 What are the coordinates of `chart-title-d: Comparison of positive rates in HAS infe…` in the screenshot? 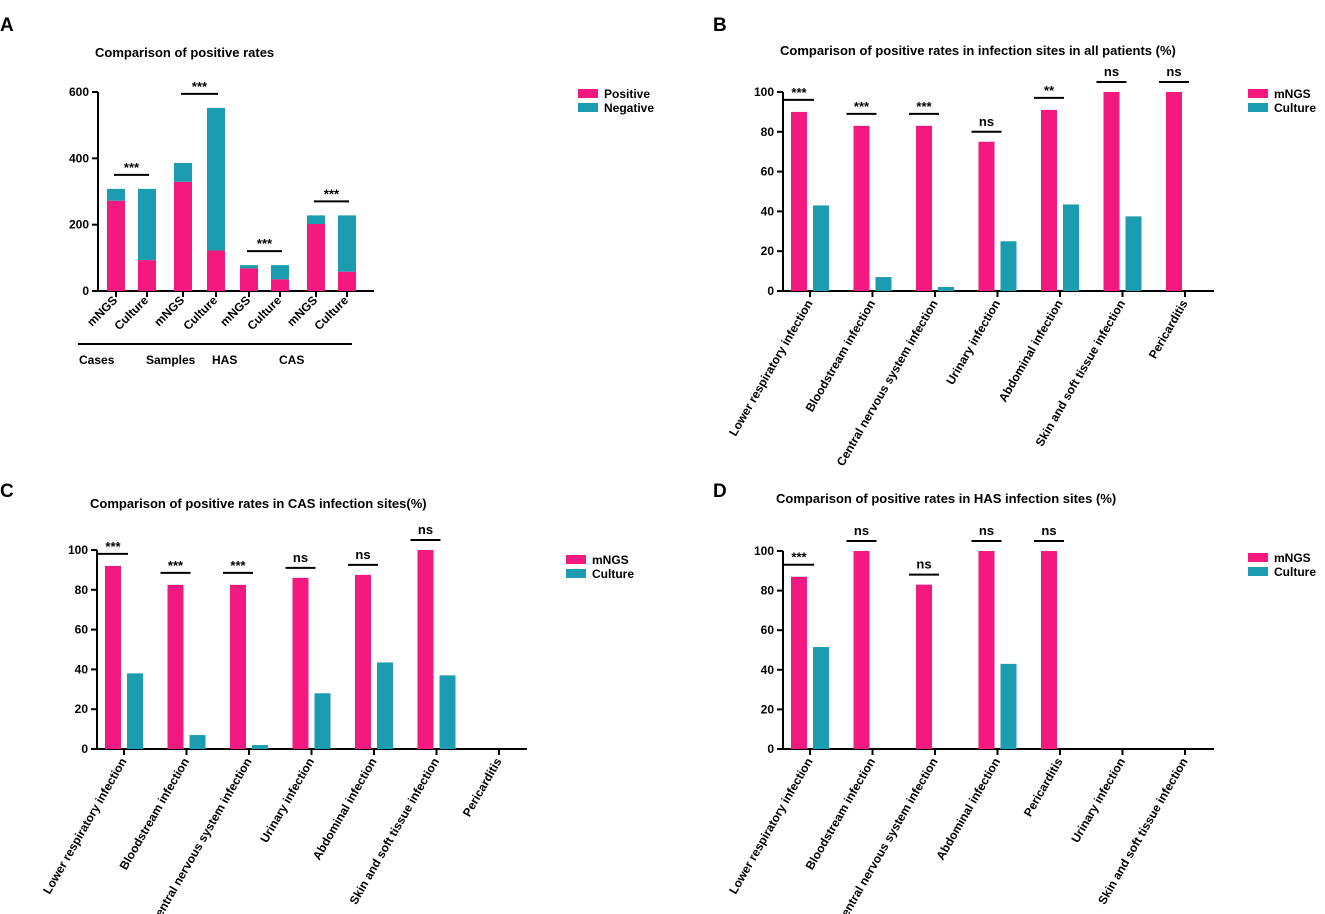 It's located at (946, 498).